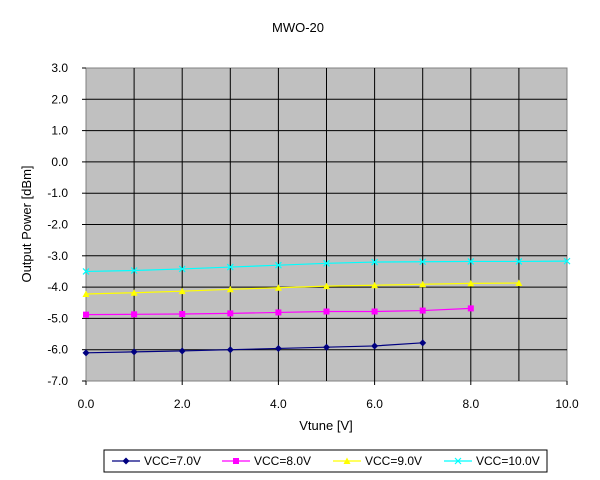 The height and width of the screenshot is (480, 600). I want to click on legend-label: VCC=9.0V, so click(393, 461).